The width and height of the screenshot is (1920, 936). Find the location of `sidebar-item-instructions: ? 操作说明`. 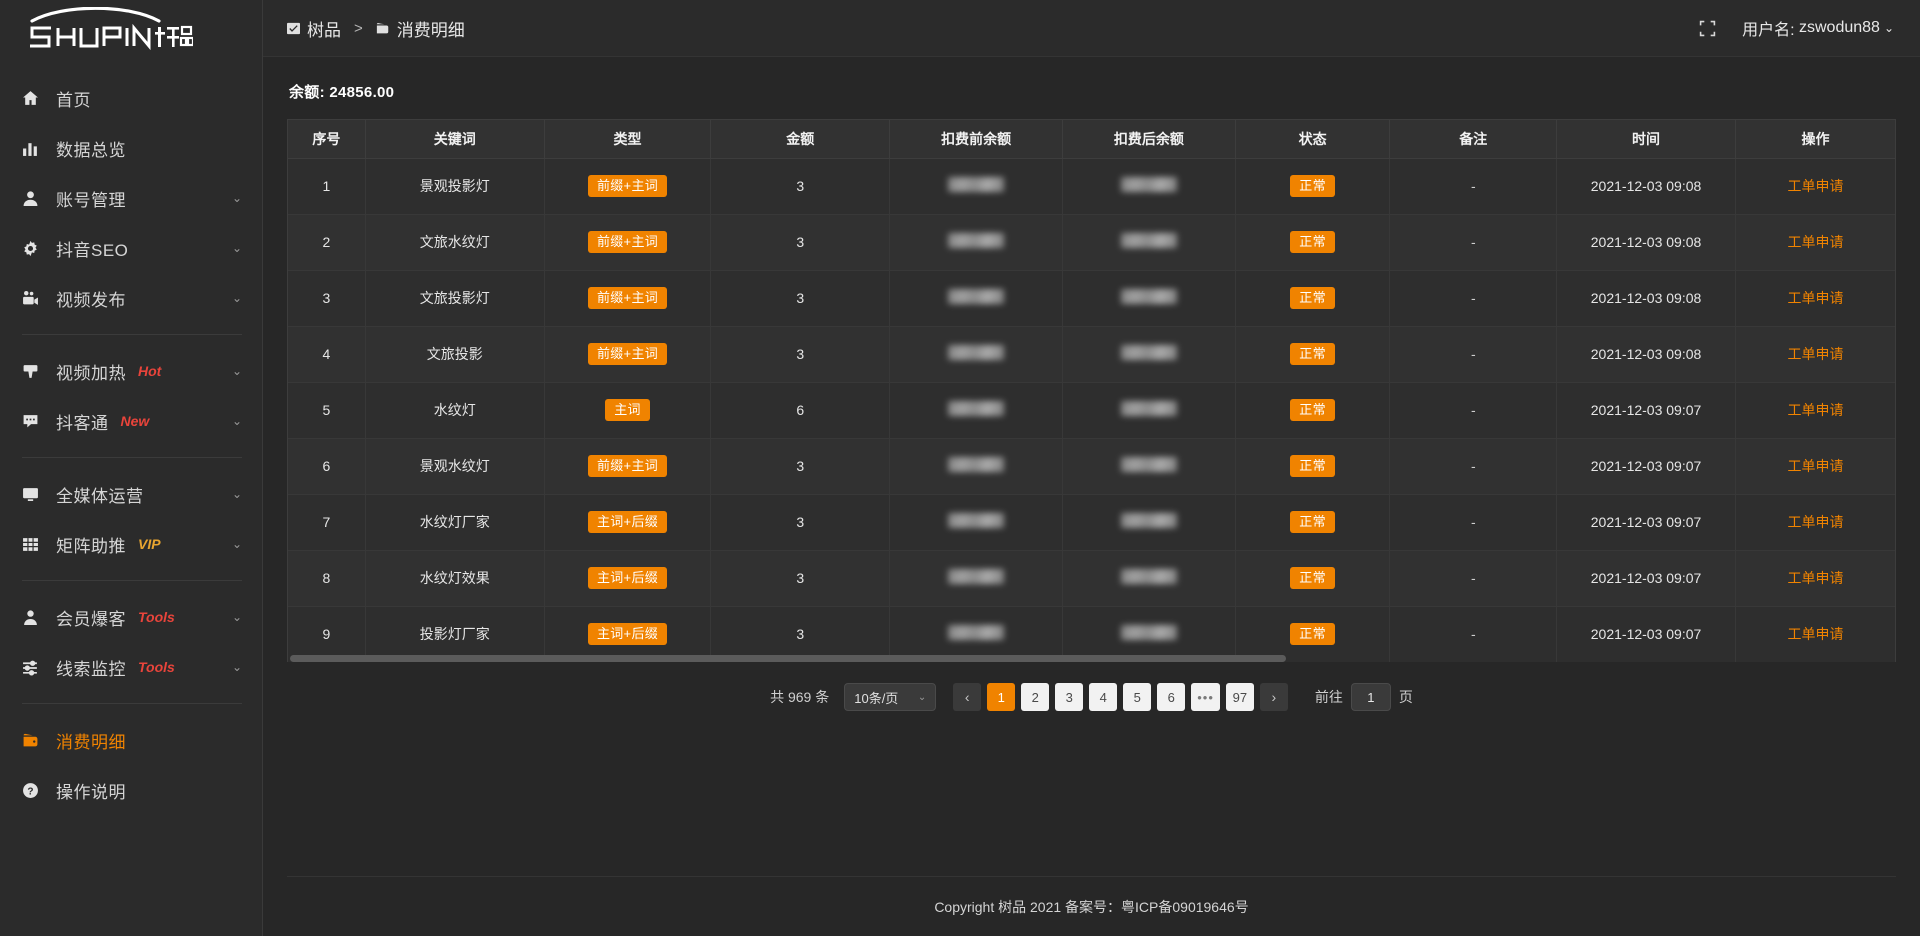

sidebar-item-instructions: ? 操作说明 is located at coordinates (131, 790).